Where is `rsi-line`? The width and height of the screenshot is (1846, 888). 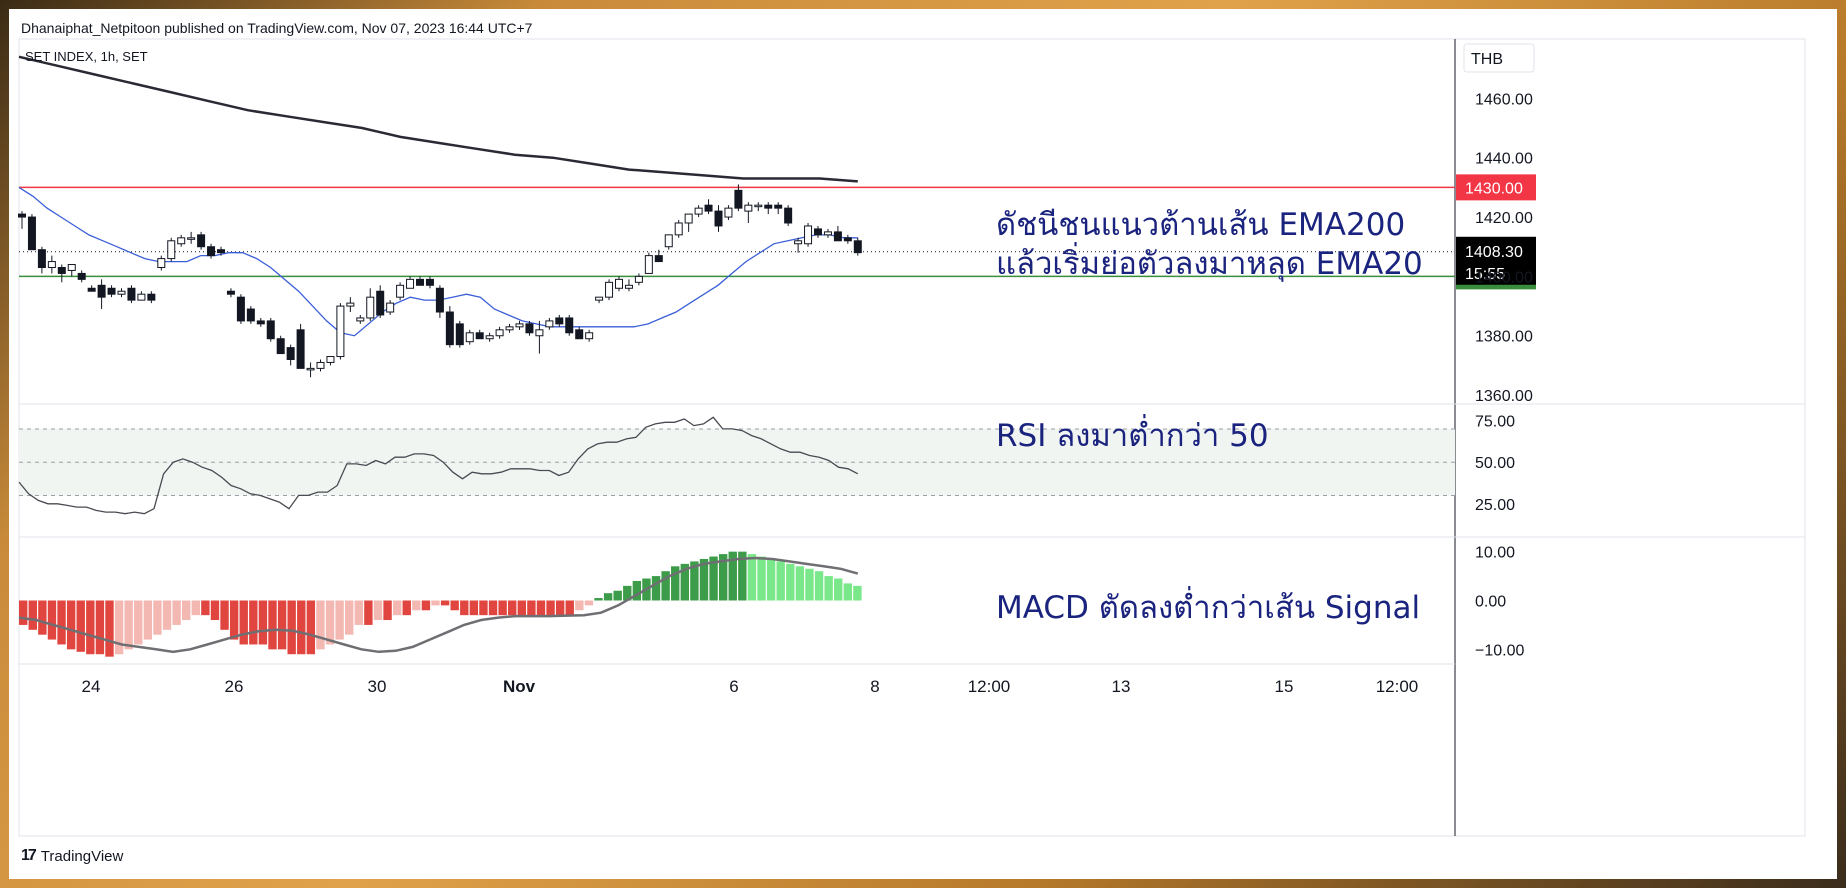 rsi-line is located at coordinates (438, 465).